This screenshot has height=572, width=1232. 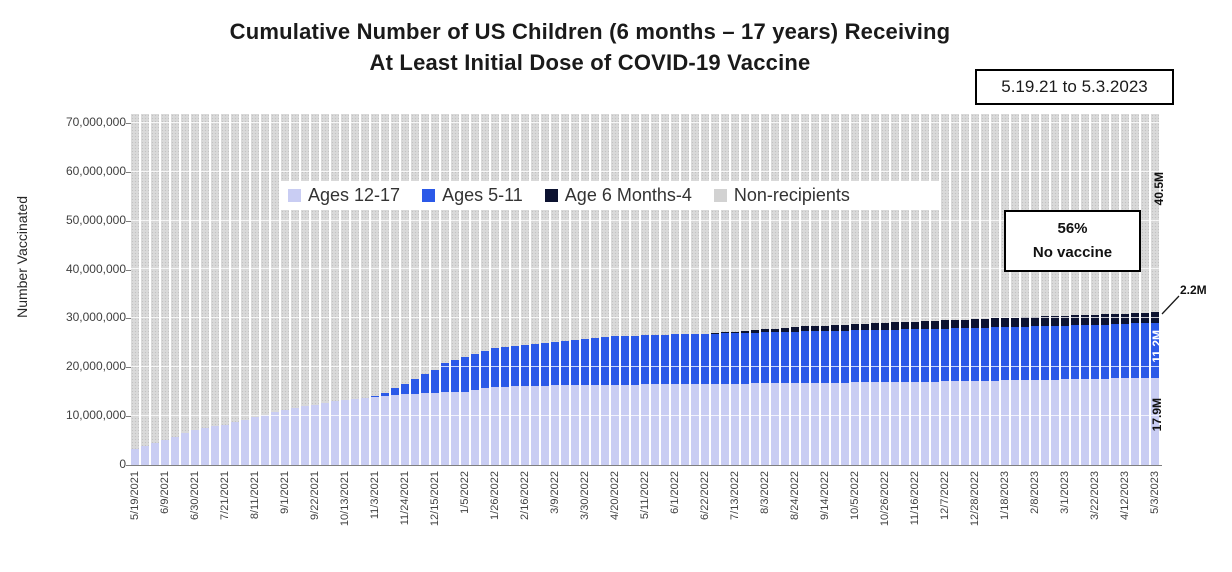 What do you see at coordinates (1074, 87) in the screenshot?
I see `date-range-box: 5.19.21 to 5.3.2023` at bounding box center [1074, 87].